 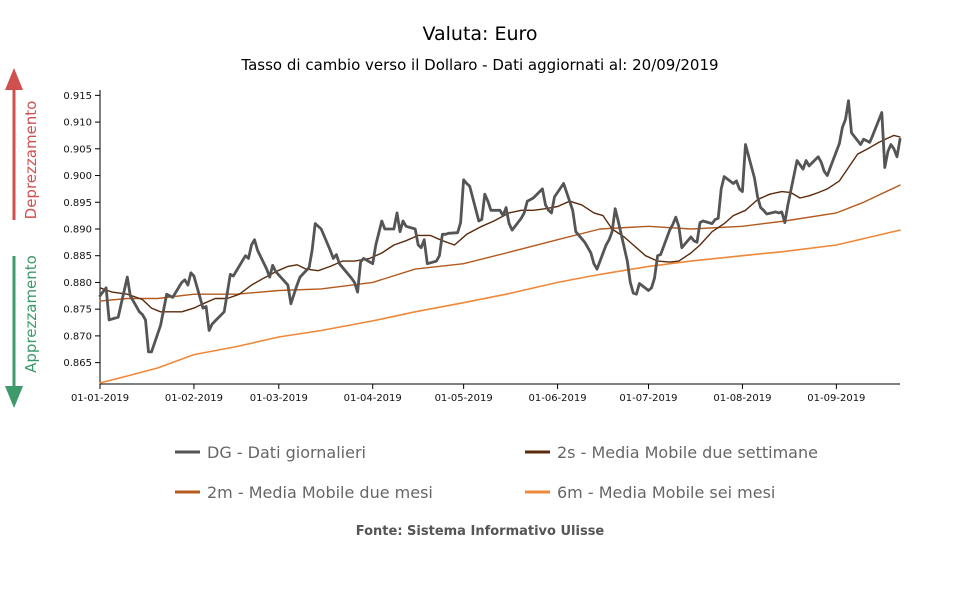 I want to click on y-tick-label: 0.890, so click(x=77, y=229).